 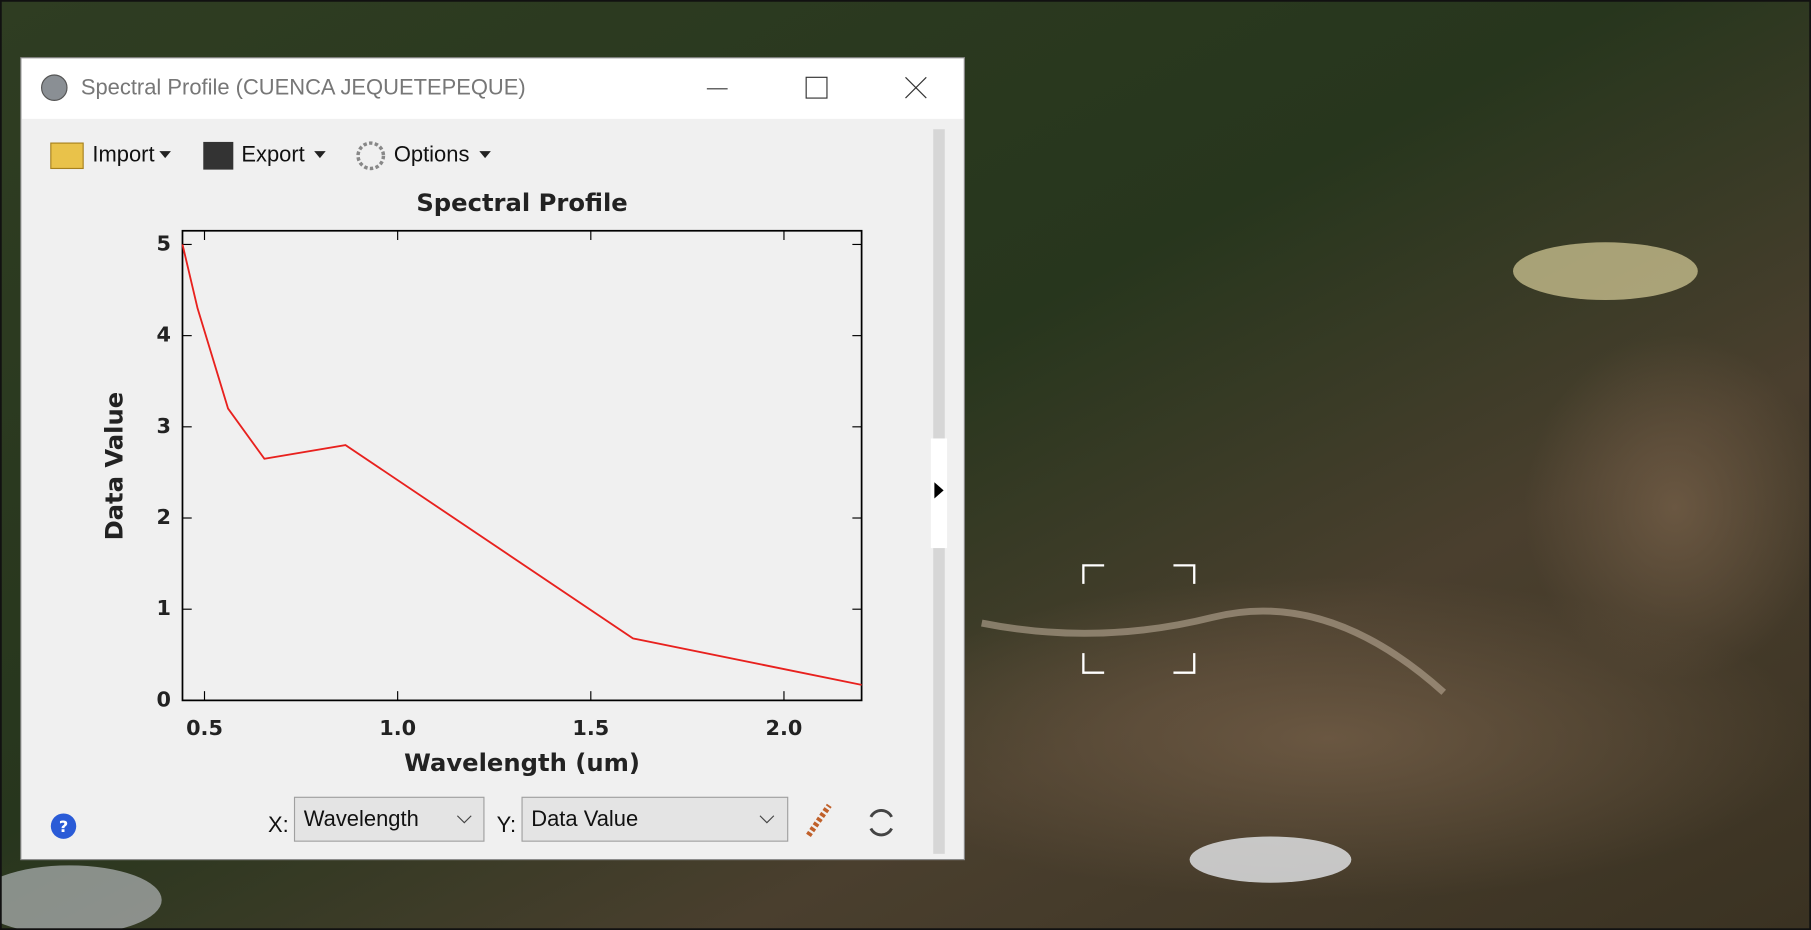 What do you see at coordinates (1214, 651) in the screenshot?
I see `ridge` at bounding box center [1214, 651].